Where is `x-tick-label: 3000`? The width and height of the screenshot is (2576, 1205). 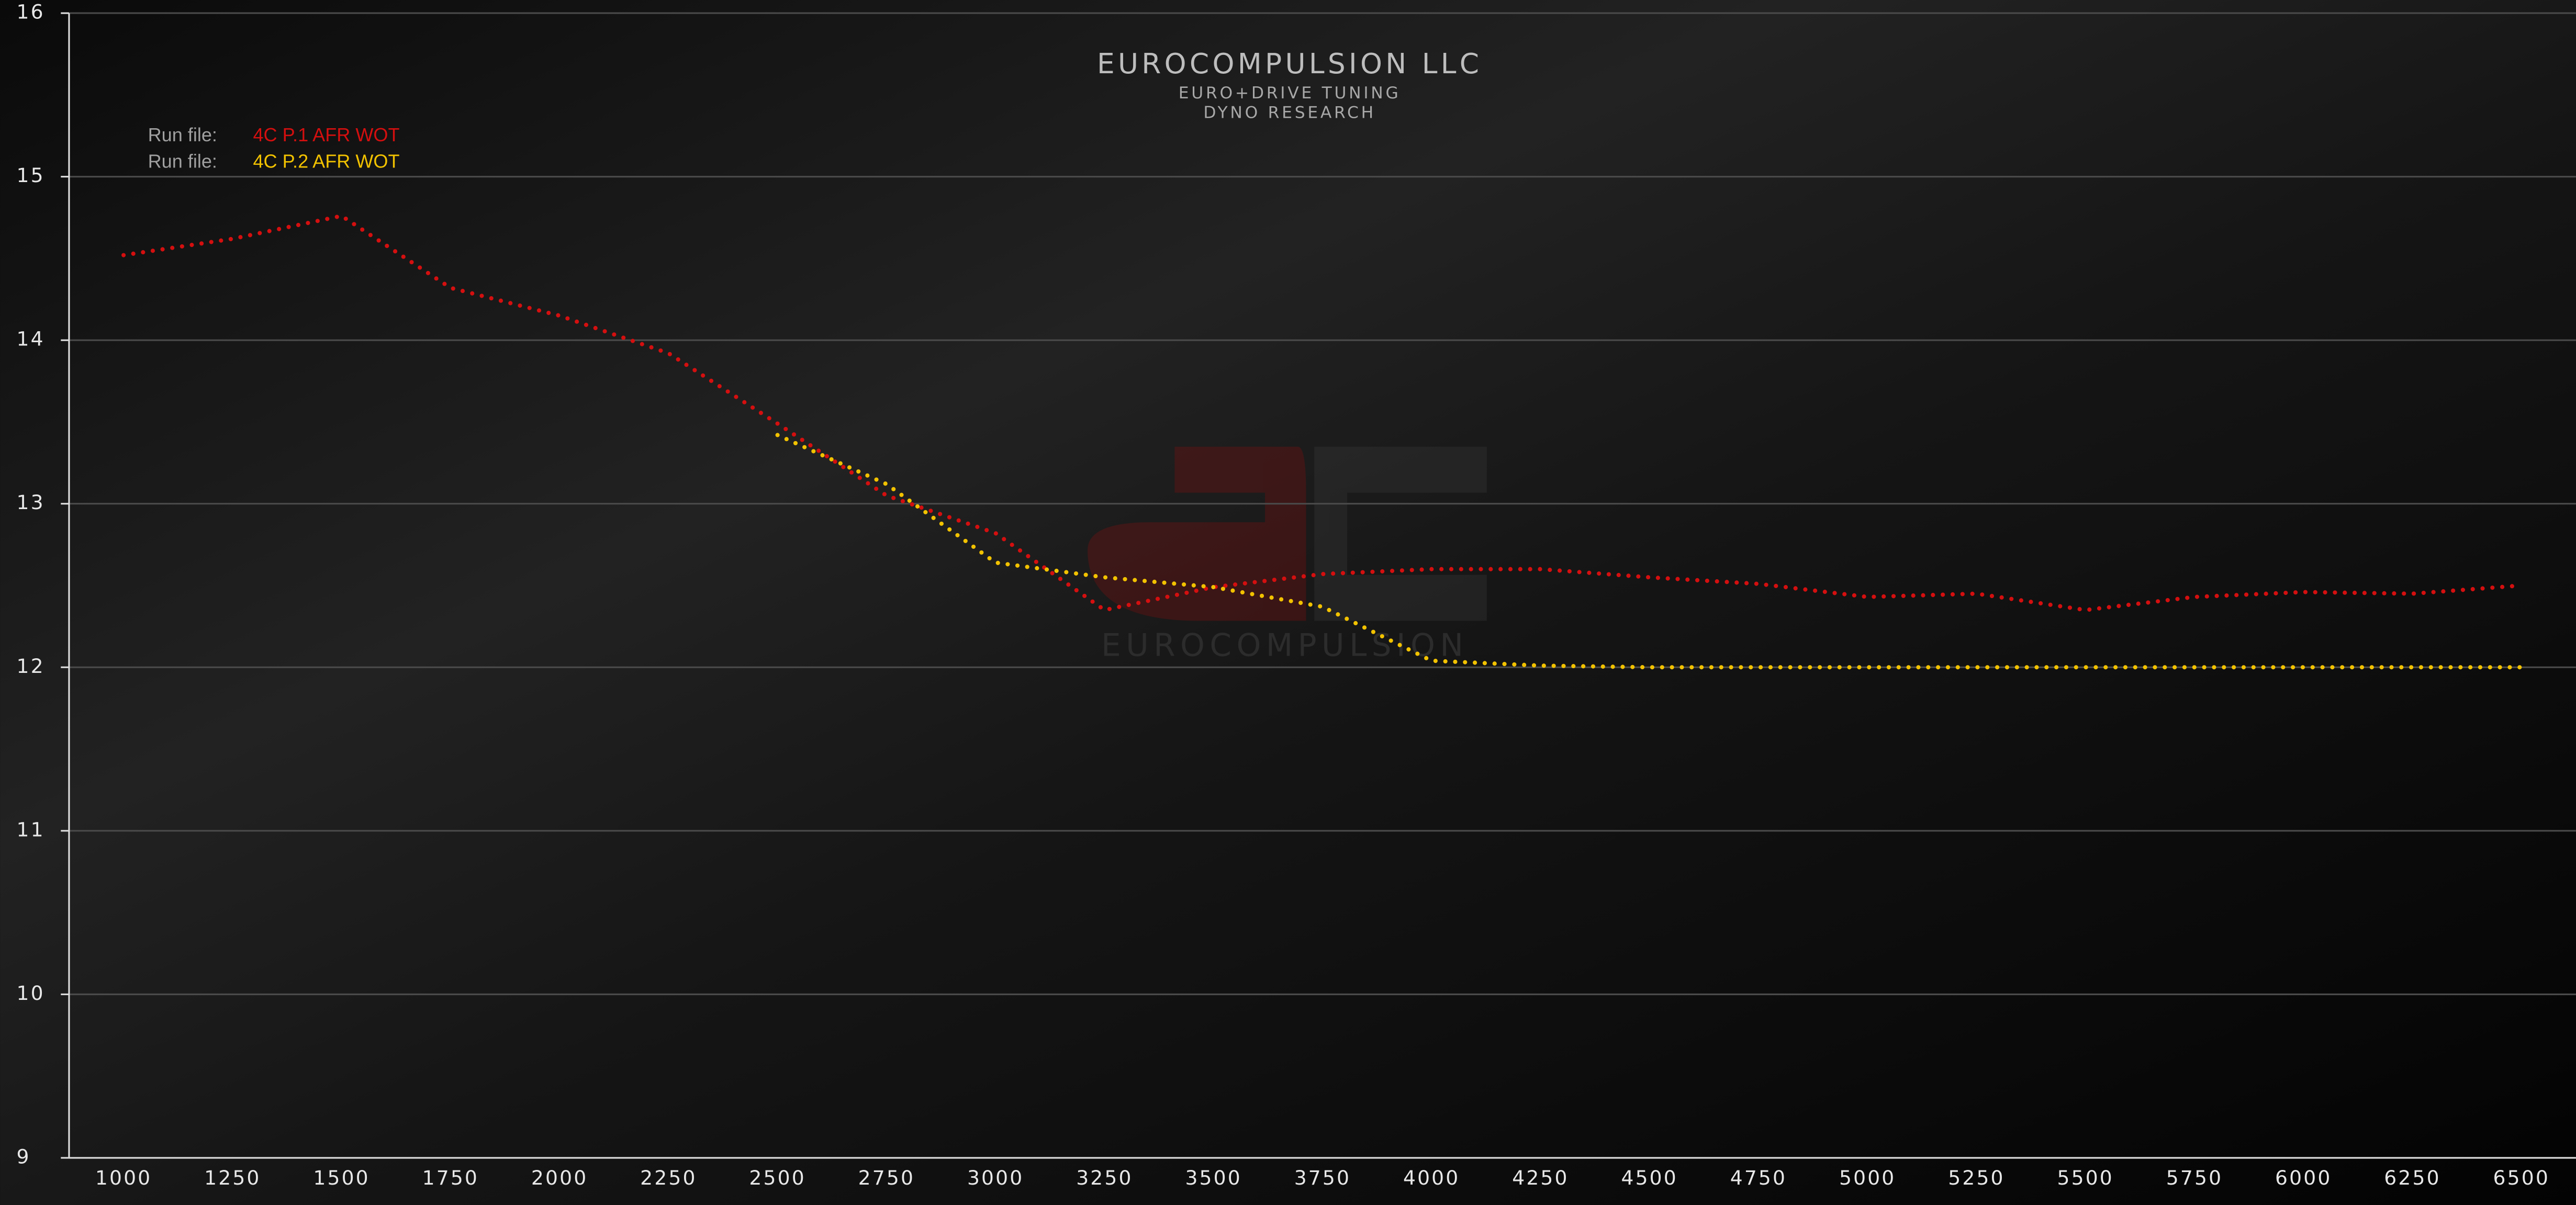 x-tick-label: 3000 is located at coordinates (995, 1177).